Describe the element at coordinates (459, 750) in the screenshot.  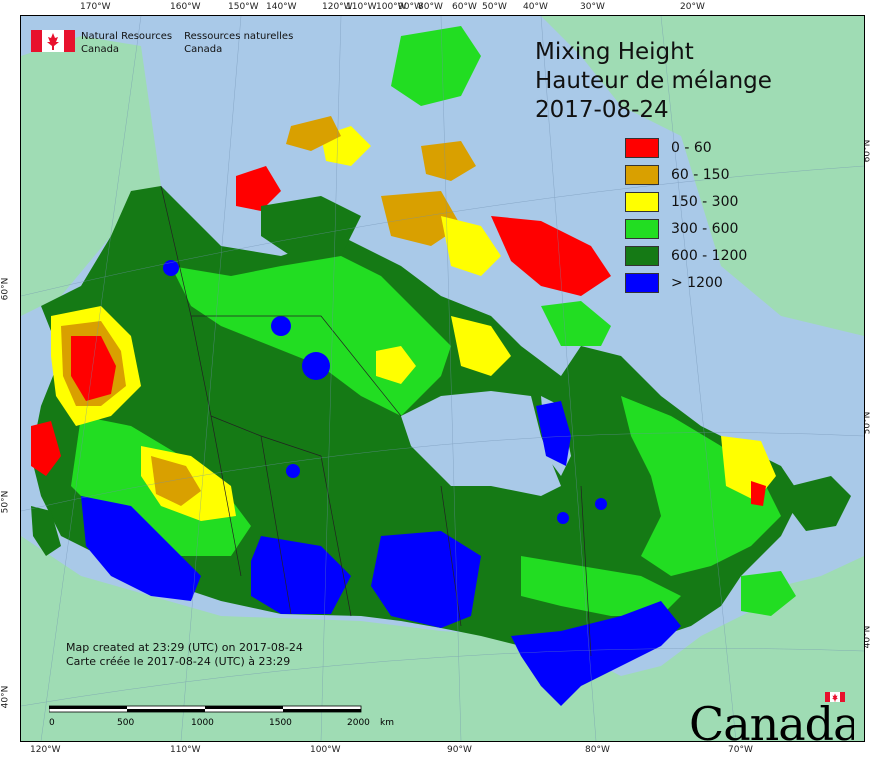
I see `lon-label-bottom: 90°W` at that location.